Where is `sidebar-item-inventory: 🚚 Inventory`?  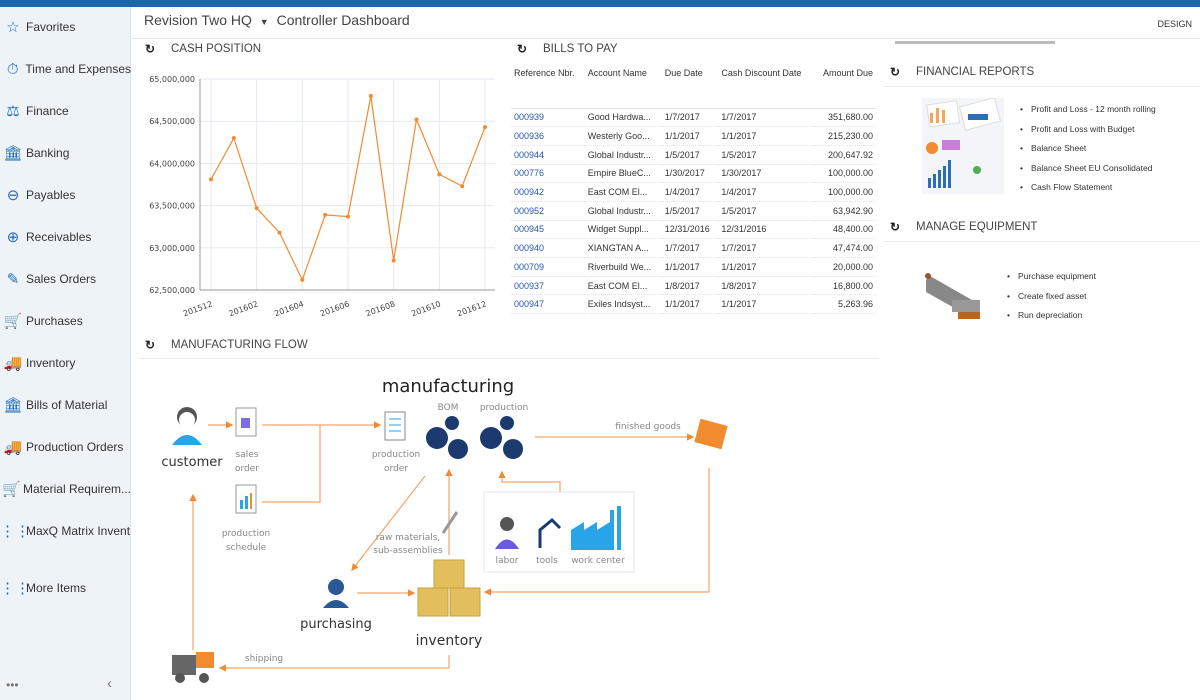 sidebar-item-inventory: 🚚 Inventory is located at coordinates (65, 363).